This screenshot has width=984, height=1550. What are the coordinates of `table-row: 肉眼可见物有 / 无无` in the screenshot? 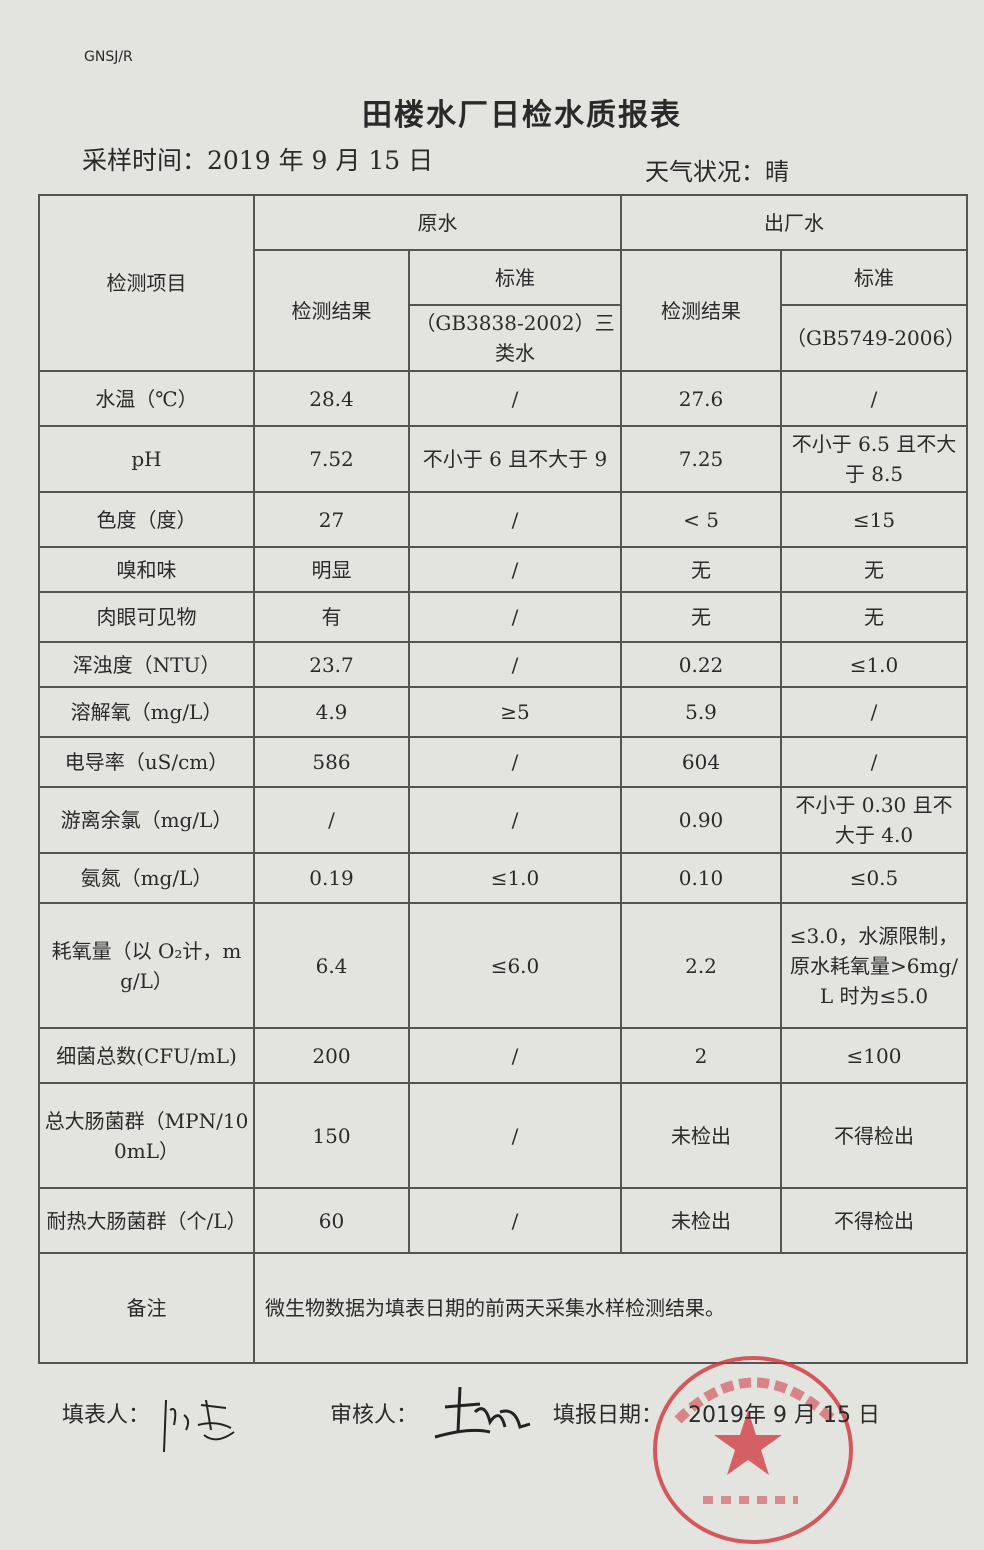 It's located at (503, 617).